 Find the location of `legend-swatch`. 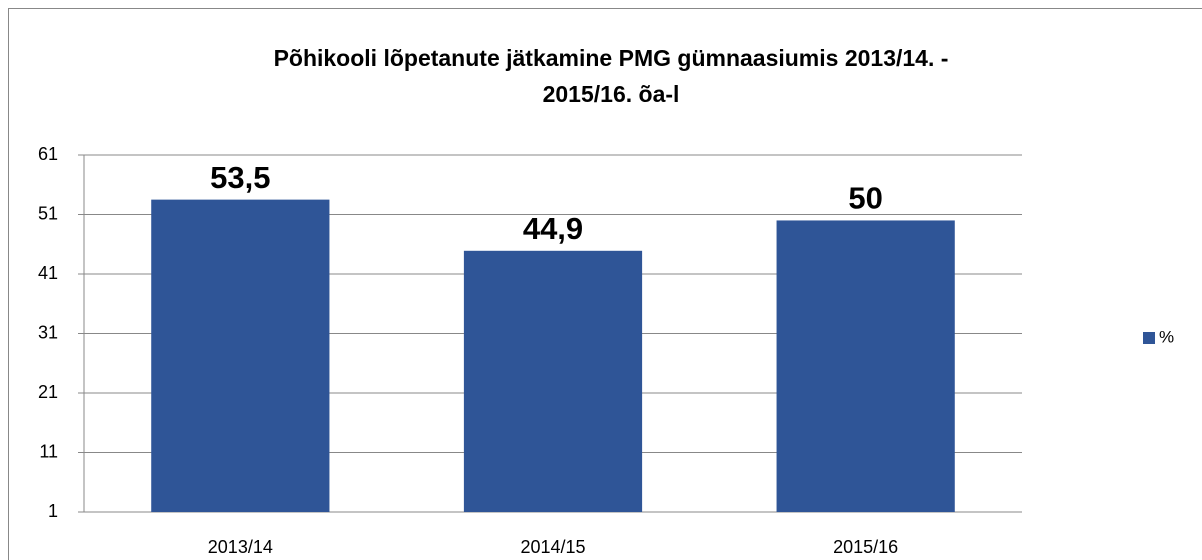

legend-swatch is located at coordinates (1149, 338).